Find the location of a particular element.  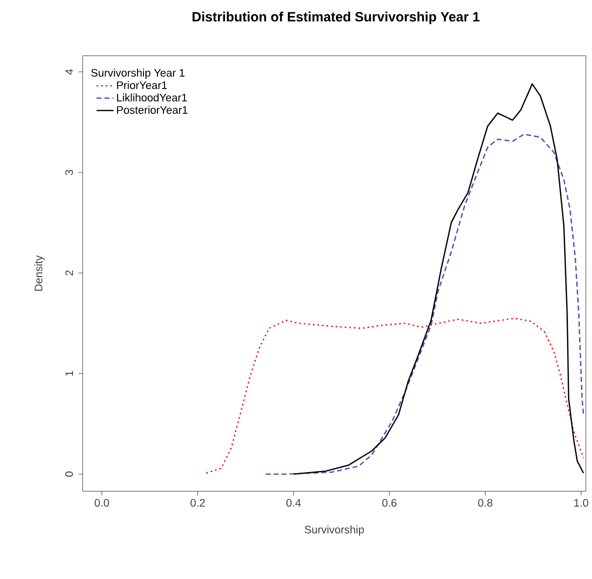

x-tick-label: 0.6 is located at coordinates (389, 503).